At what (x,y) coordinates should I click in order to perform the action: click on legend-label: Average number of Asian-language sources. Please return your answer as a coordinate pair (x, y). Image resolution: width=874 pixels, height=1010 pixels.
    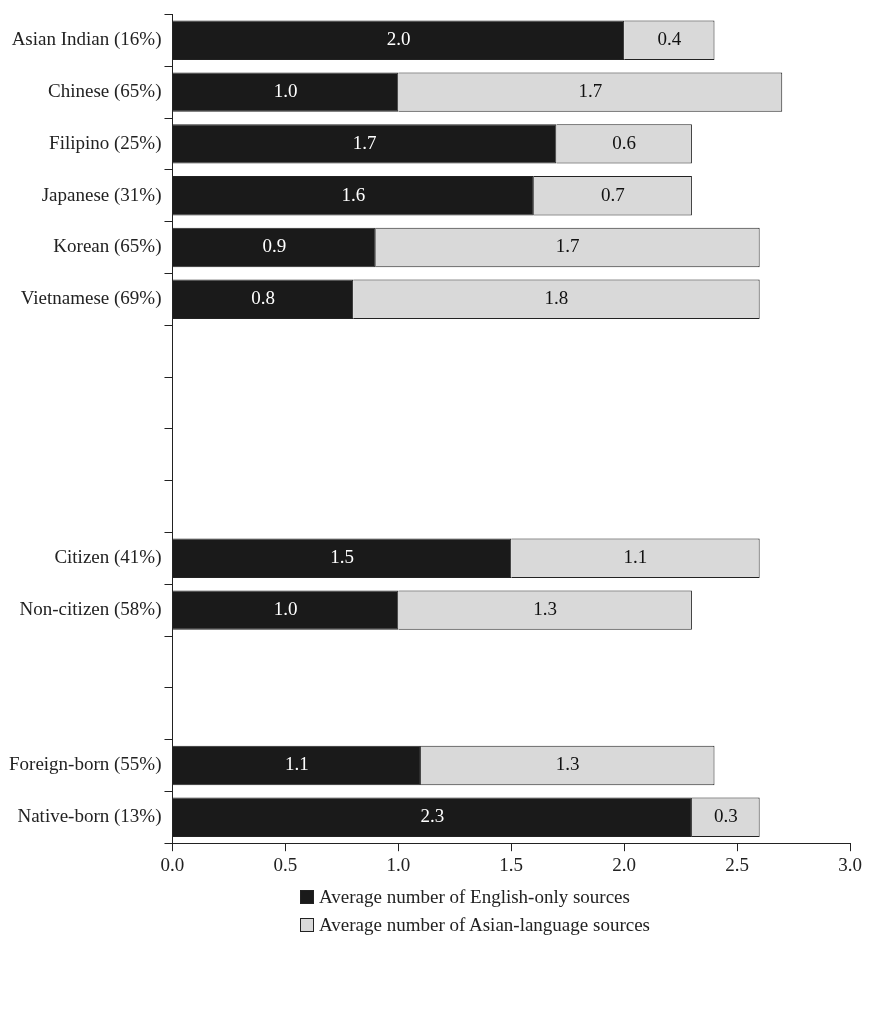
    Looking at the image, I should click on (484, 925).